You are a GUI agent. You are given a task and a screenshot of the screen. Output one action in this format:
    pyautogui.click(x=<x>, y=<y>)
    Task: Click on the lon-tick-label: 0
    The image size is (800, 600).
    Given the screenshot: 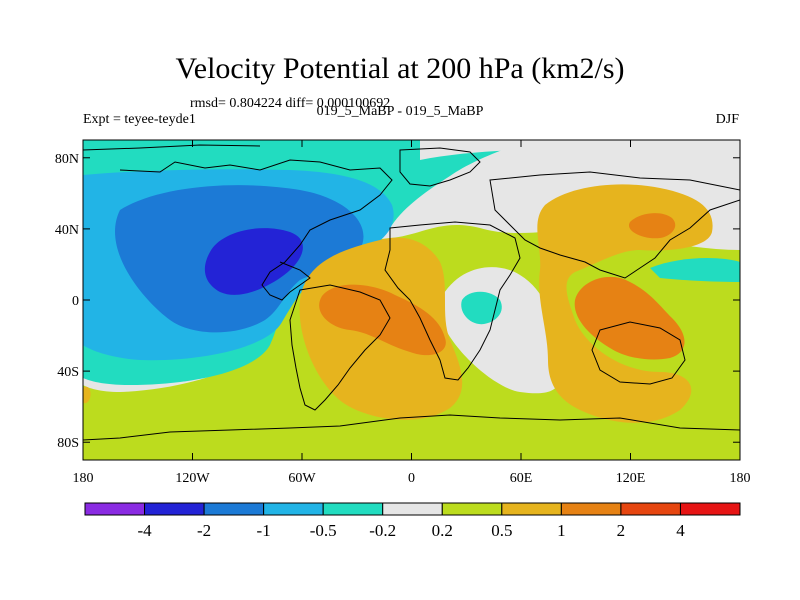 What is the action you would take?
    pyautogui.click(x=411, y=478)
    